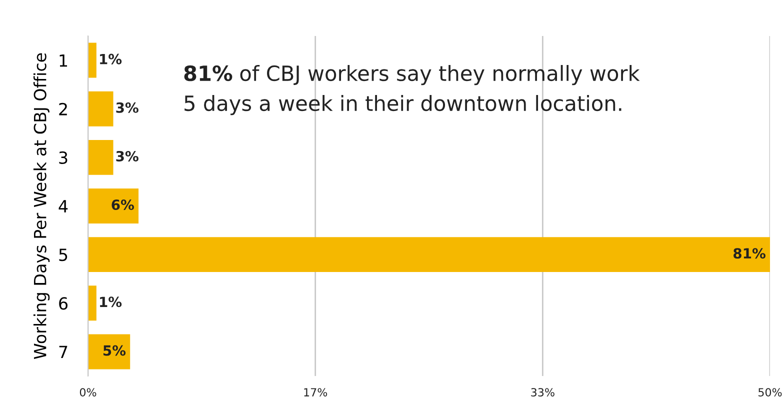  What do you see at coordinates (123, 205) in the screenshot?
I see `data-label: 6%` at bounding box center [123, 205].